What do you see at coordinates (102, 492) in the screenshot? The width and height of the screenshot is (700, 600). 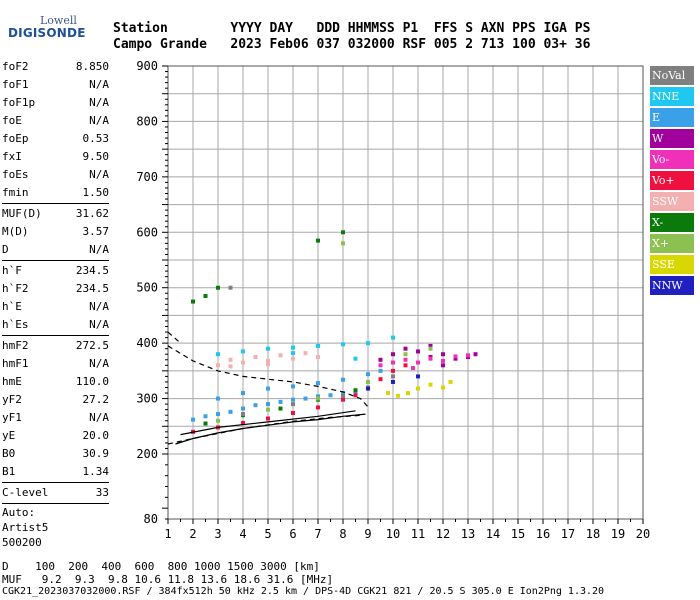 I see `param-value: 33` at bounding box center [102, 492].